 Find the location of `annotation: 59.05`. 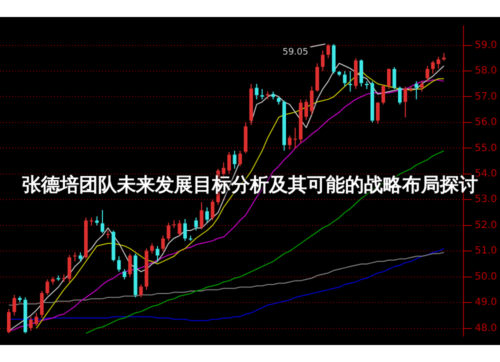

annotation: 59.05 is located at coordinates (295, 52).